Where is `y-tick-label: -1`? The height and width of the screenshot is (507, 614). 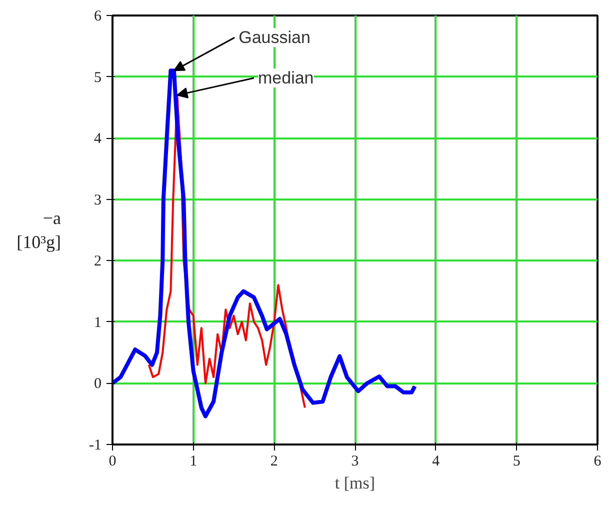 y-tick-label: -1 is located at coordinates (95, 446).